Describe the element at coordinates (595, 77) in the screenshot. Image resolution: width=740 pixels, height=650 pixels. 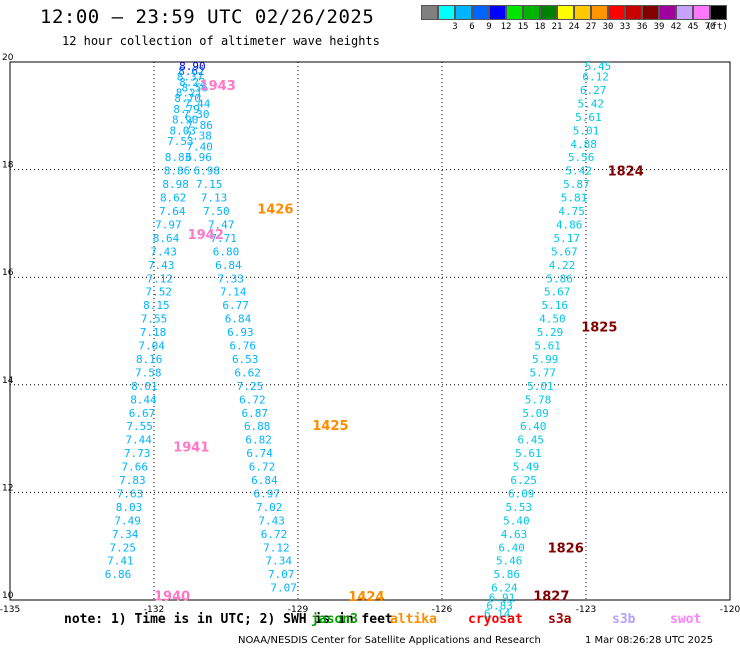
I see `wave-height-label: 6.12` at that location.